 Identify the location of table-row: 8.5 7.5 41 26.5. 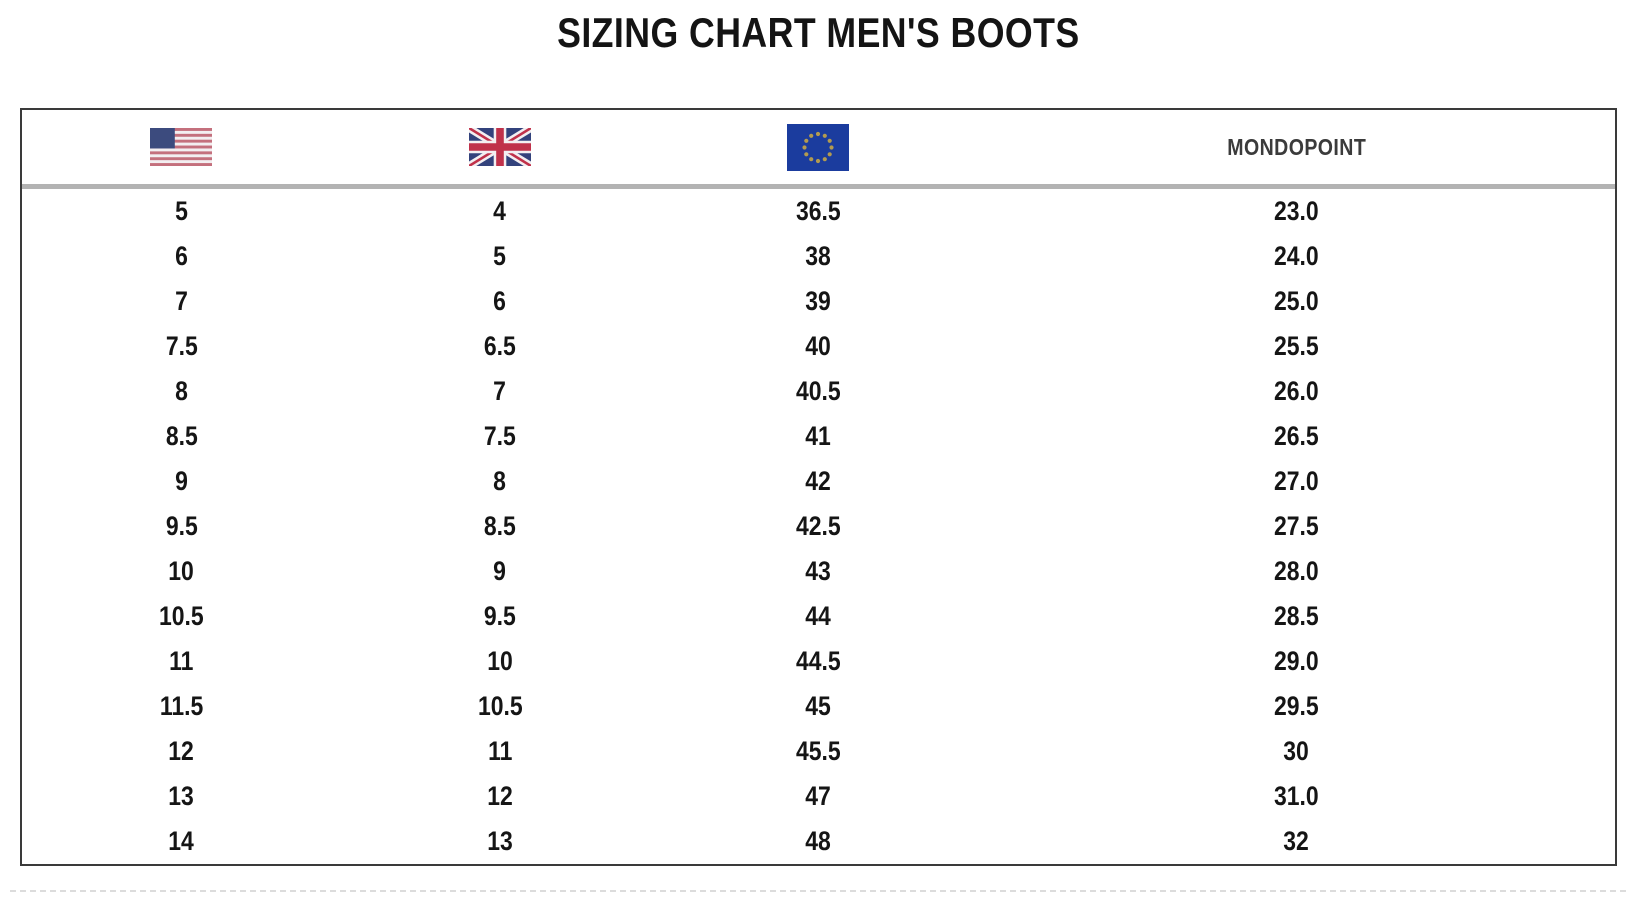
(818, 436).